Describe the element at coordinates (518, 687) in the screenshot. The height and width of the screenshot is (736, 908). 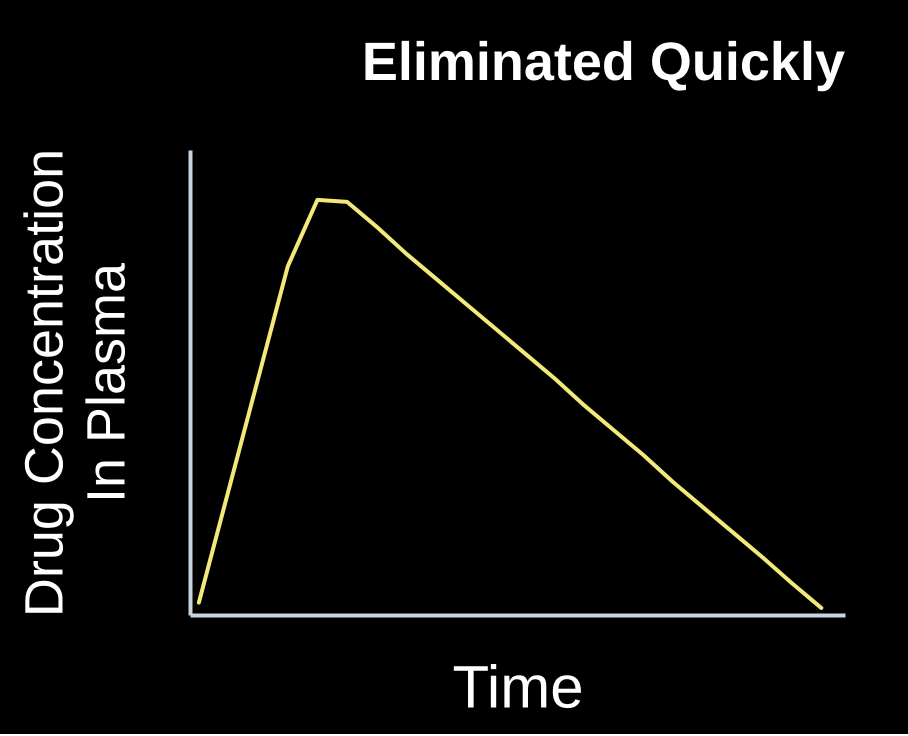
I see `x-axis-title: Time` at that location.